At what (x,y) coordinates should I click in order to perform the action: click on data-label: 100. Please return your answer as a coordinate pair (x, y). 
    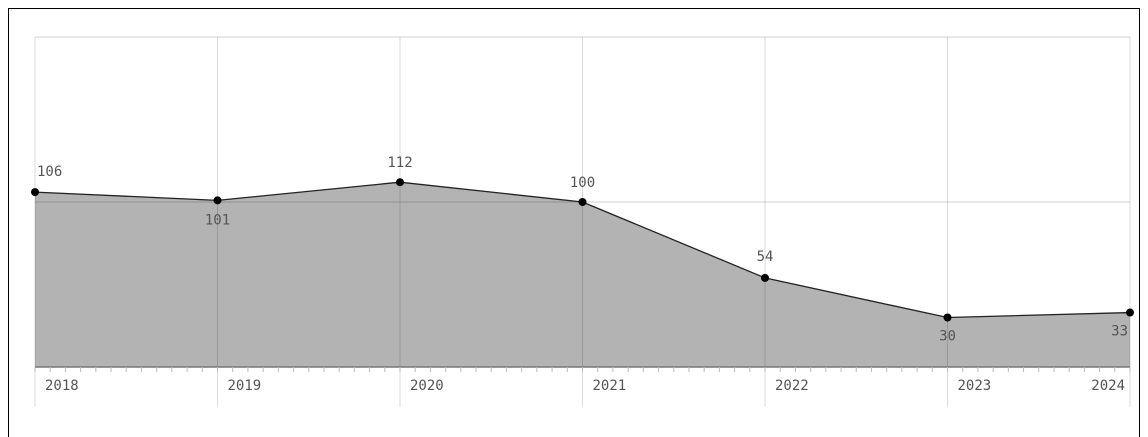
    Looking at the image, I should click on (582, 183).